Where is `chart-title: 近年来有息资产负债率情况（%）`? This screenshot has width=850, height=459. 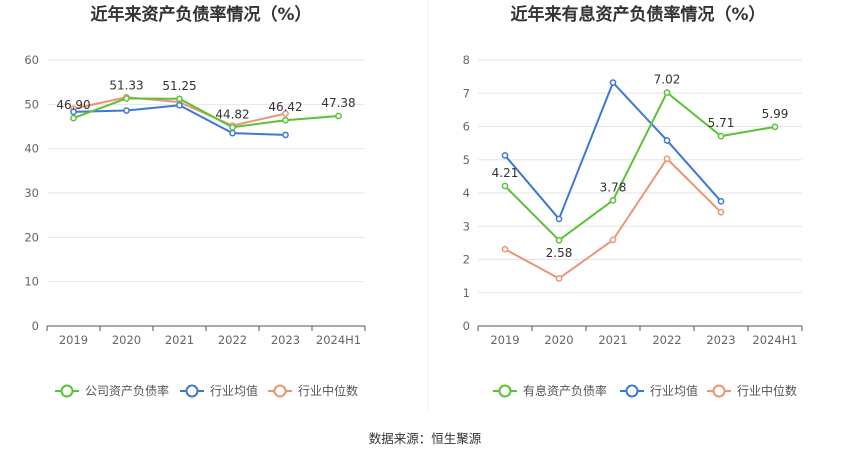
chart-title: 近年来有息资产负债率情况（%） is located at coordinates (637, 14).